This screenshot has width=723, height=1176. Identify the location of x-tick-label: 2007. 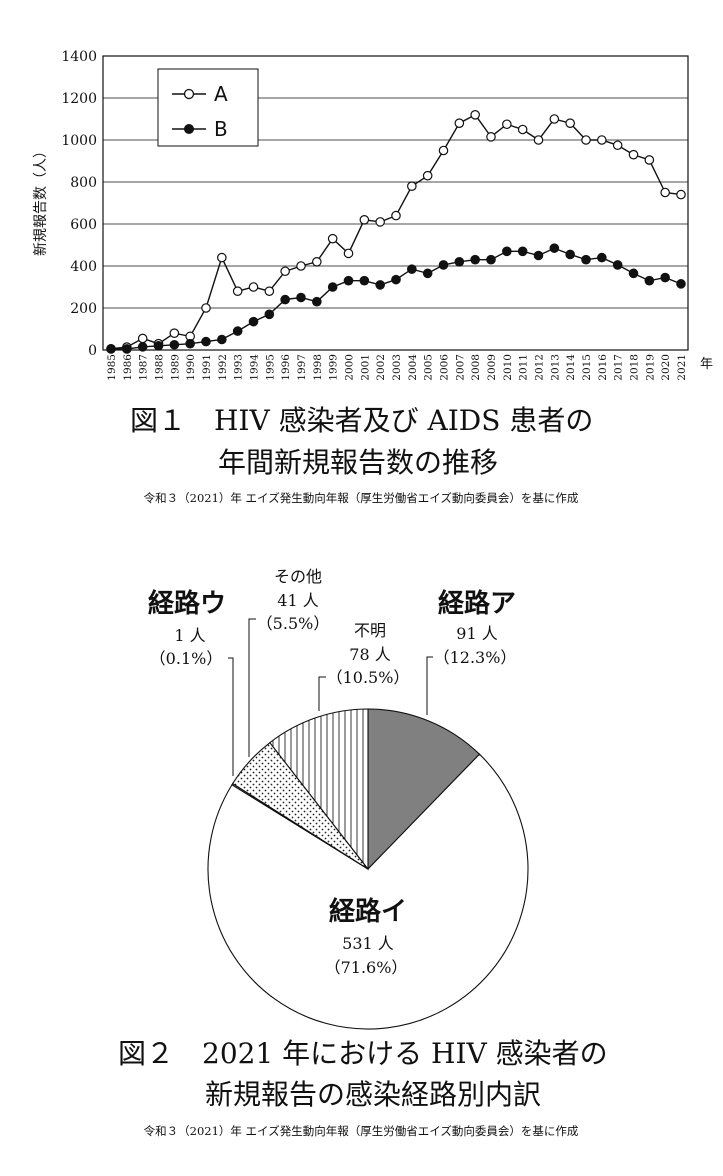
(460, 367).